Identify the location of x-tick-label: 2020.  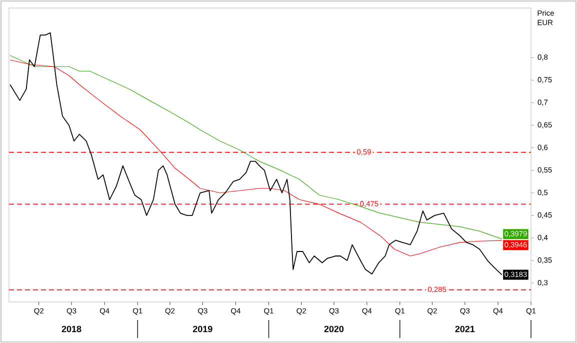
(334, 329).